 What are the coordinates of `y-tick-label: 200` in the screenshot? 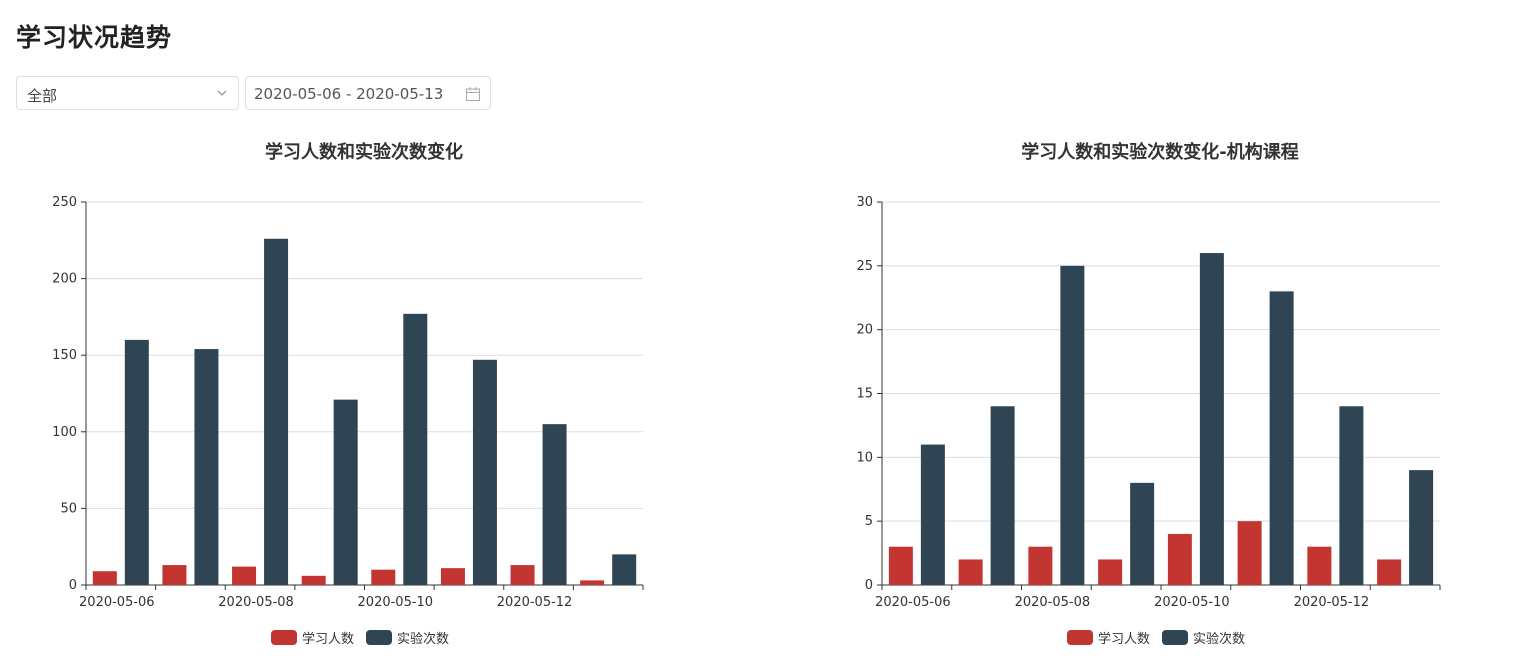 It's located at (64, 279).